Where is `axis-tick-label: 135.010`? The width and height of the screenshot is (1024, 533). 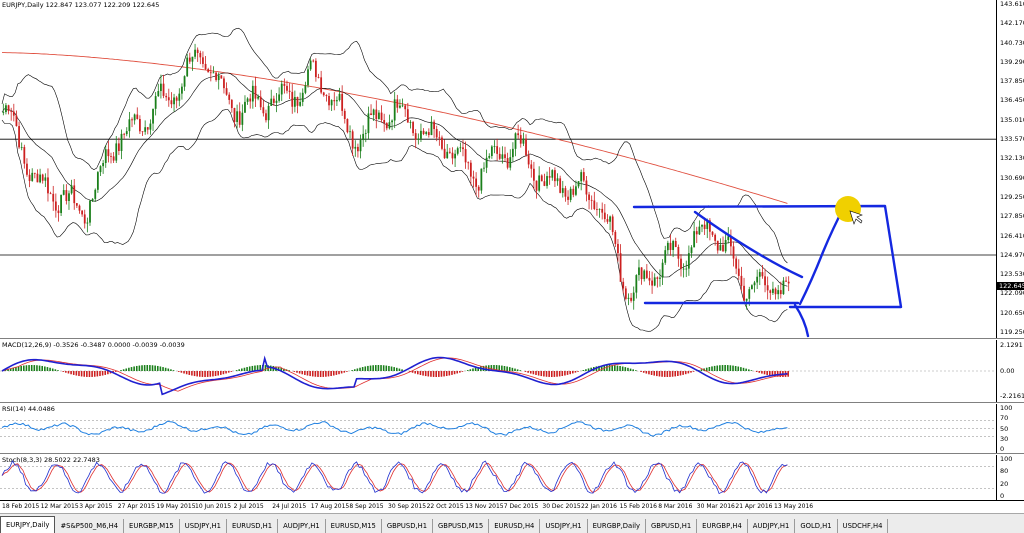 axis-tick-label: 135.010 is located at coordinates (1012, 120).